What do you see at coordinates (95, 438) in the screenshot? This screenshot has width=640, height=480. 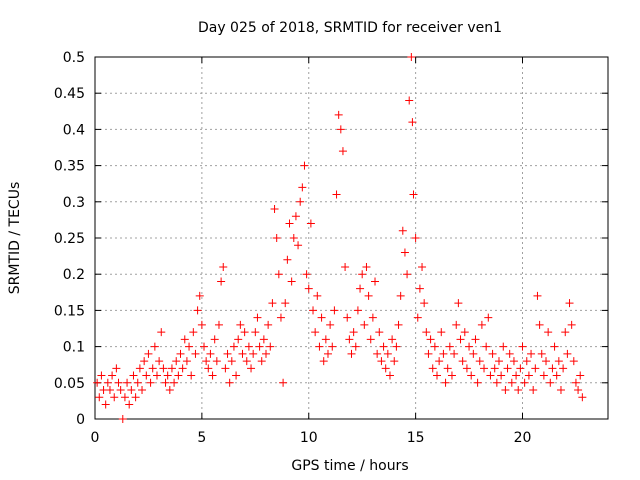 I see `x-tick-label: 0` at bounding box center [95, 438].